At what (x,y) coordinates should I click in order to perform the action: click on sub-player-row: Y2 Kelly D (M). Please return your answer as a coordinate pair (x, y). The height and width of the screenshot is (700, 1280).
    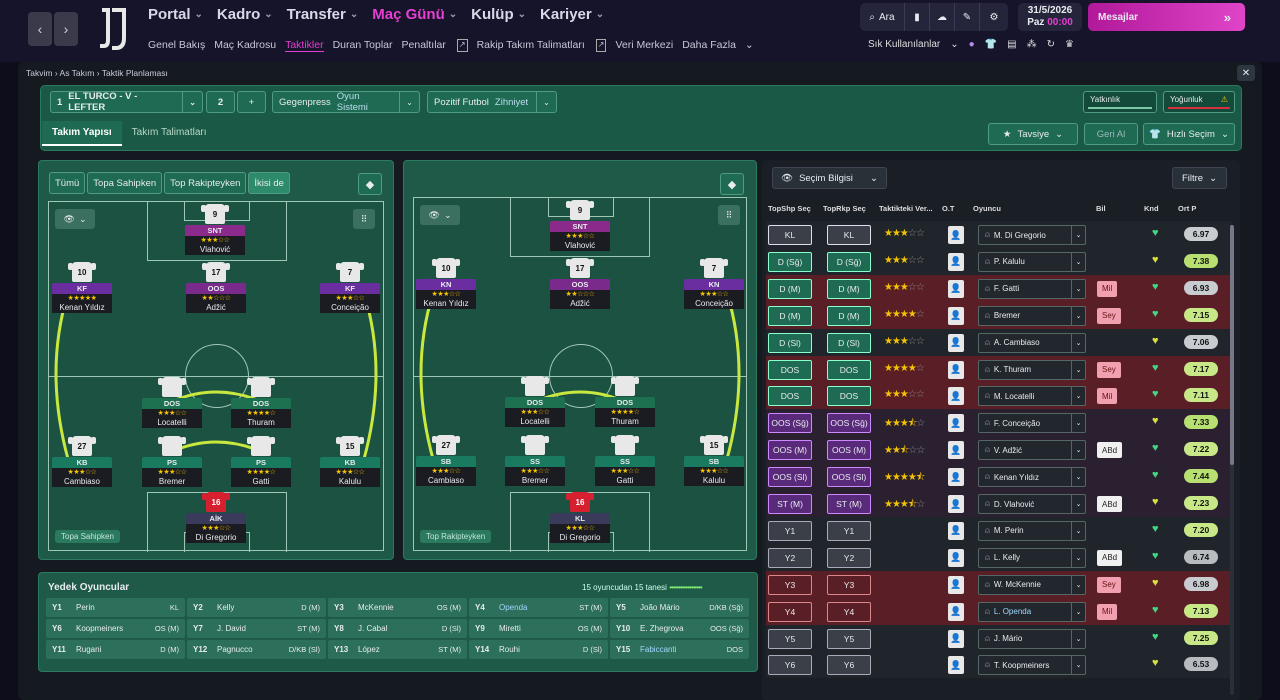
    Looking at the image, I should click on (256, 607).